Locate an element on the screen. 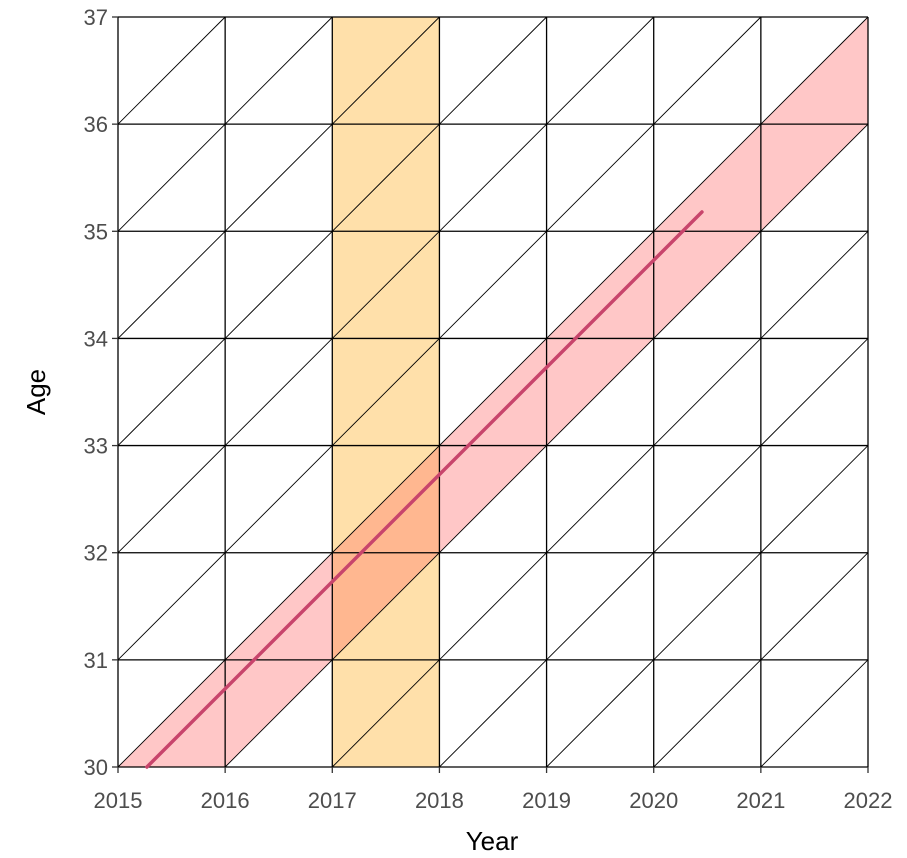  y-tick-label-32: 32 is located at coordinates (96, 553).